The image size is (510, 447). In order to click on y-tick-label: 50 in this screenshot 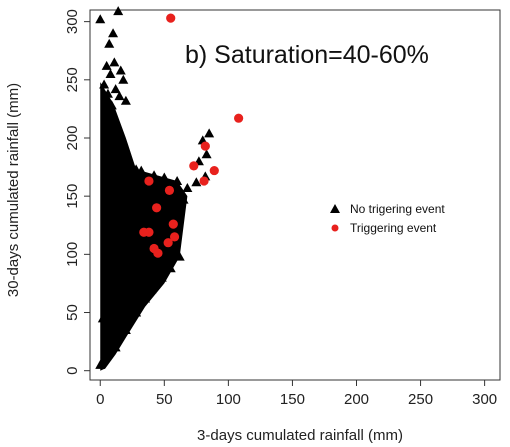, I will do `click(72, 312)`.